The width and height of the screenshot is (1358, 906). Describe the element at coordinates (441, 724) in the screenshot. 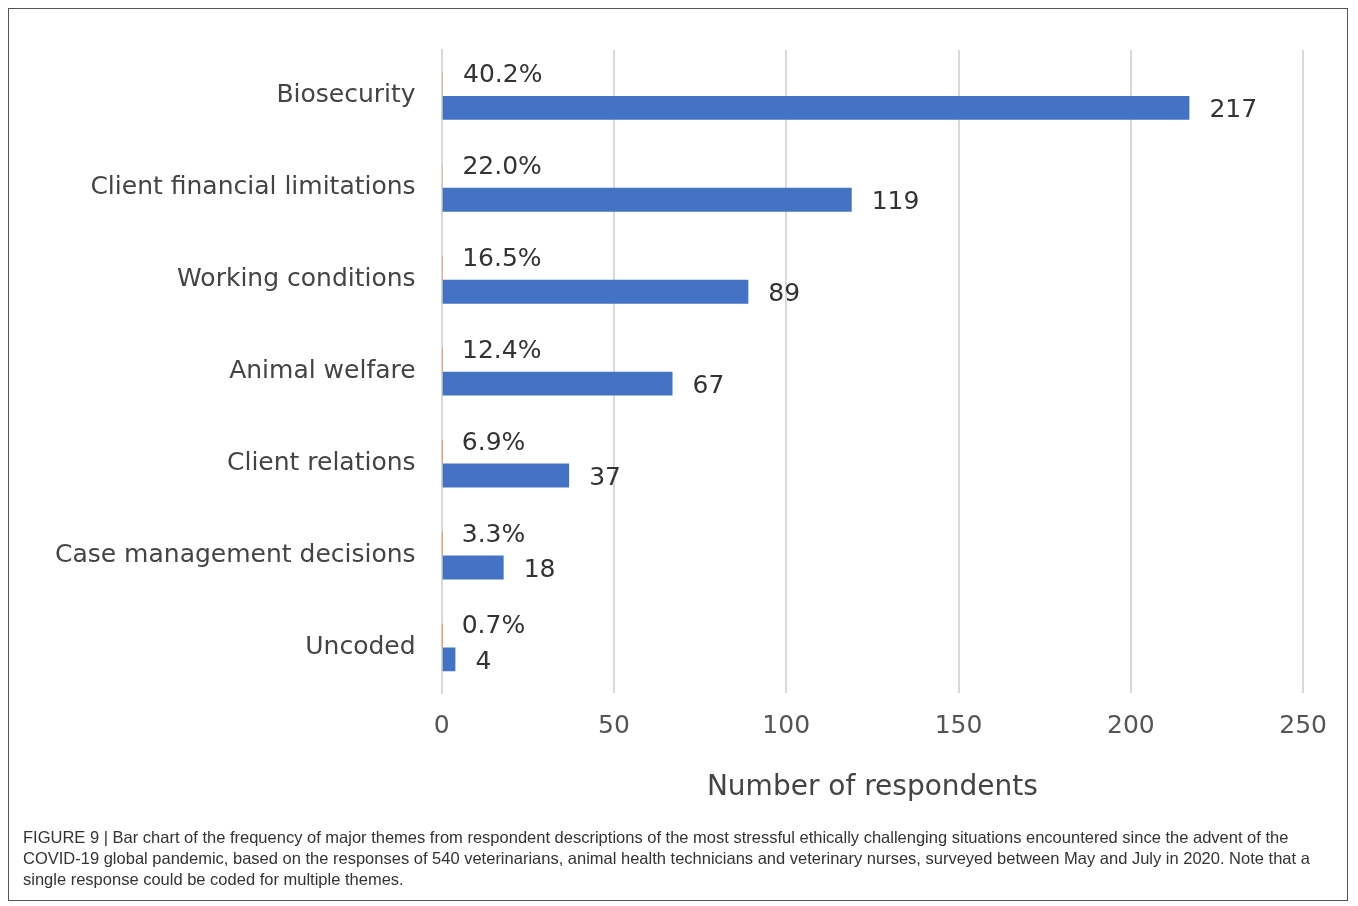

I see `x-tick-label: 0` at that location.